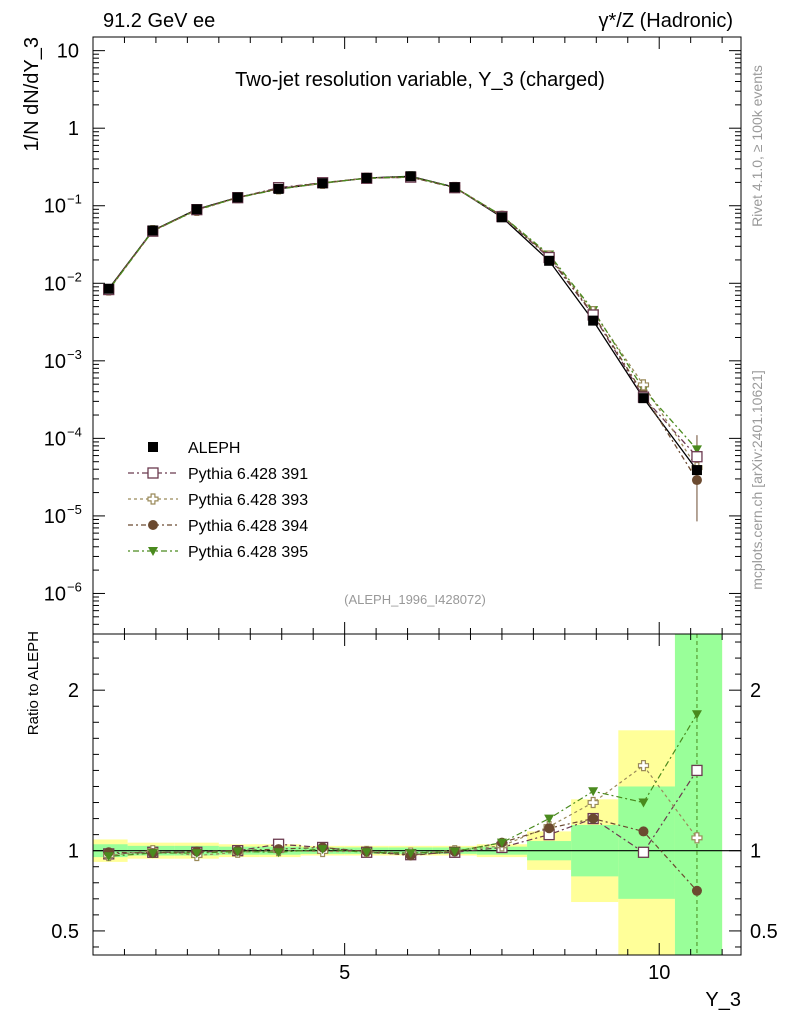 This screenshot has width=786, height=1024. What do you see at coordinates (248, 474) in the screenshot?
I see `legend-label: Pythia 6.428 391` at bounding box center [248, 474].